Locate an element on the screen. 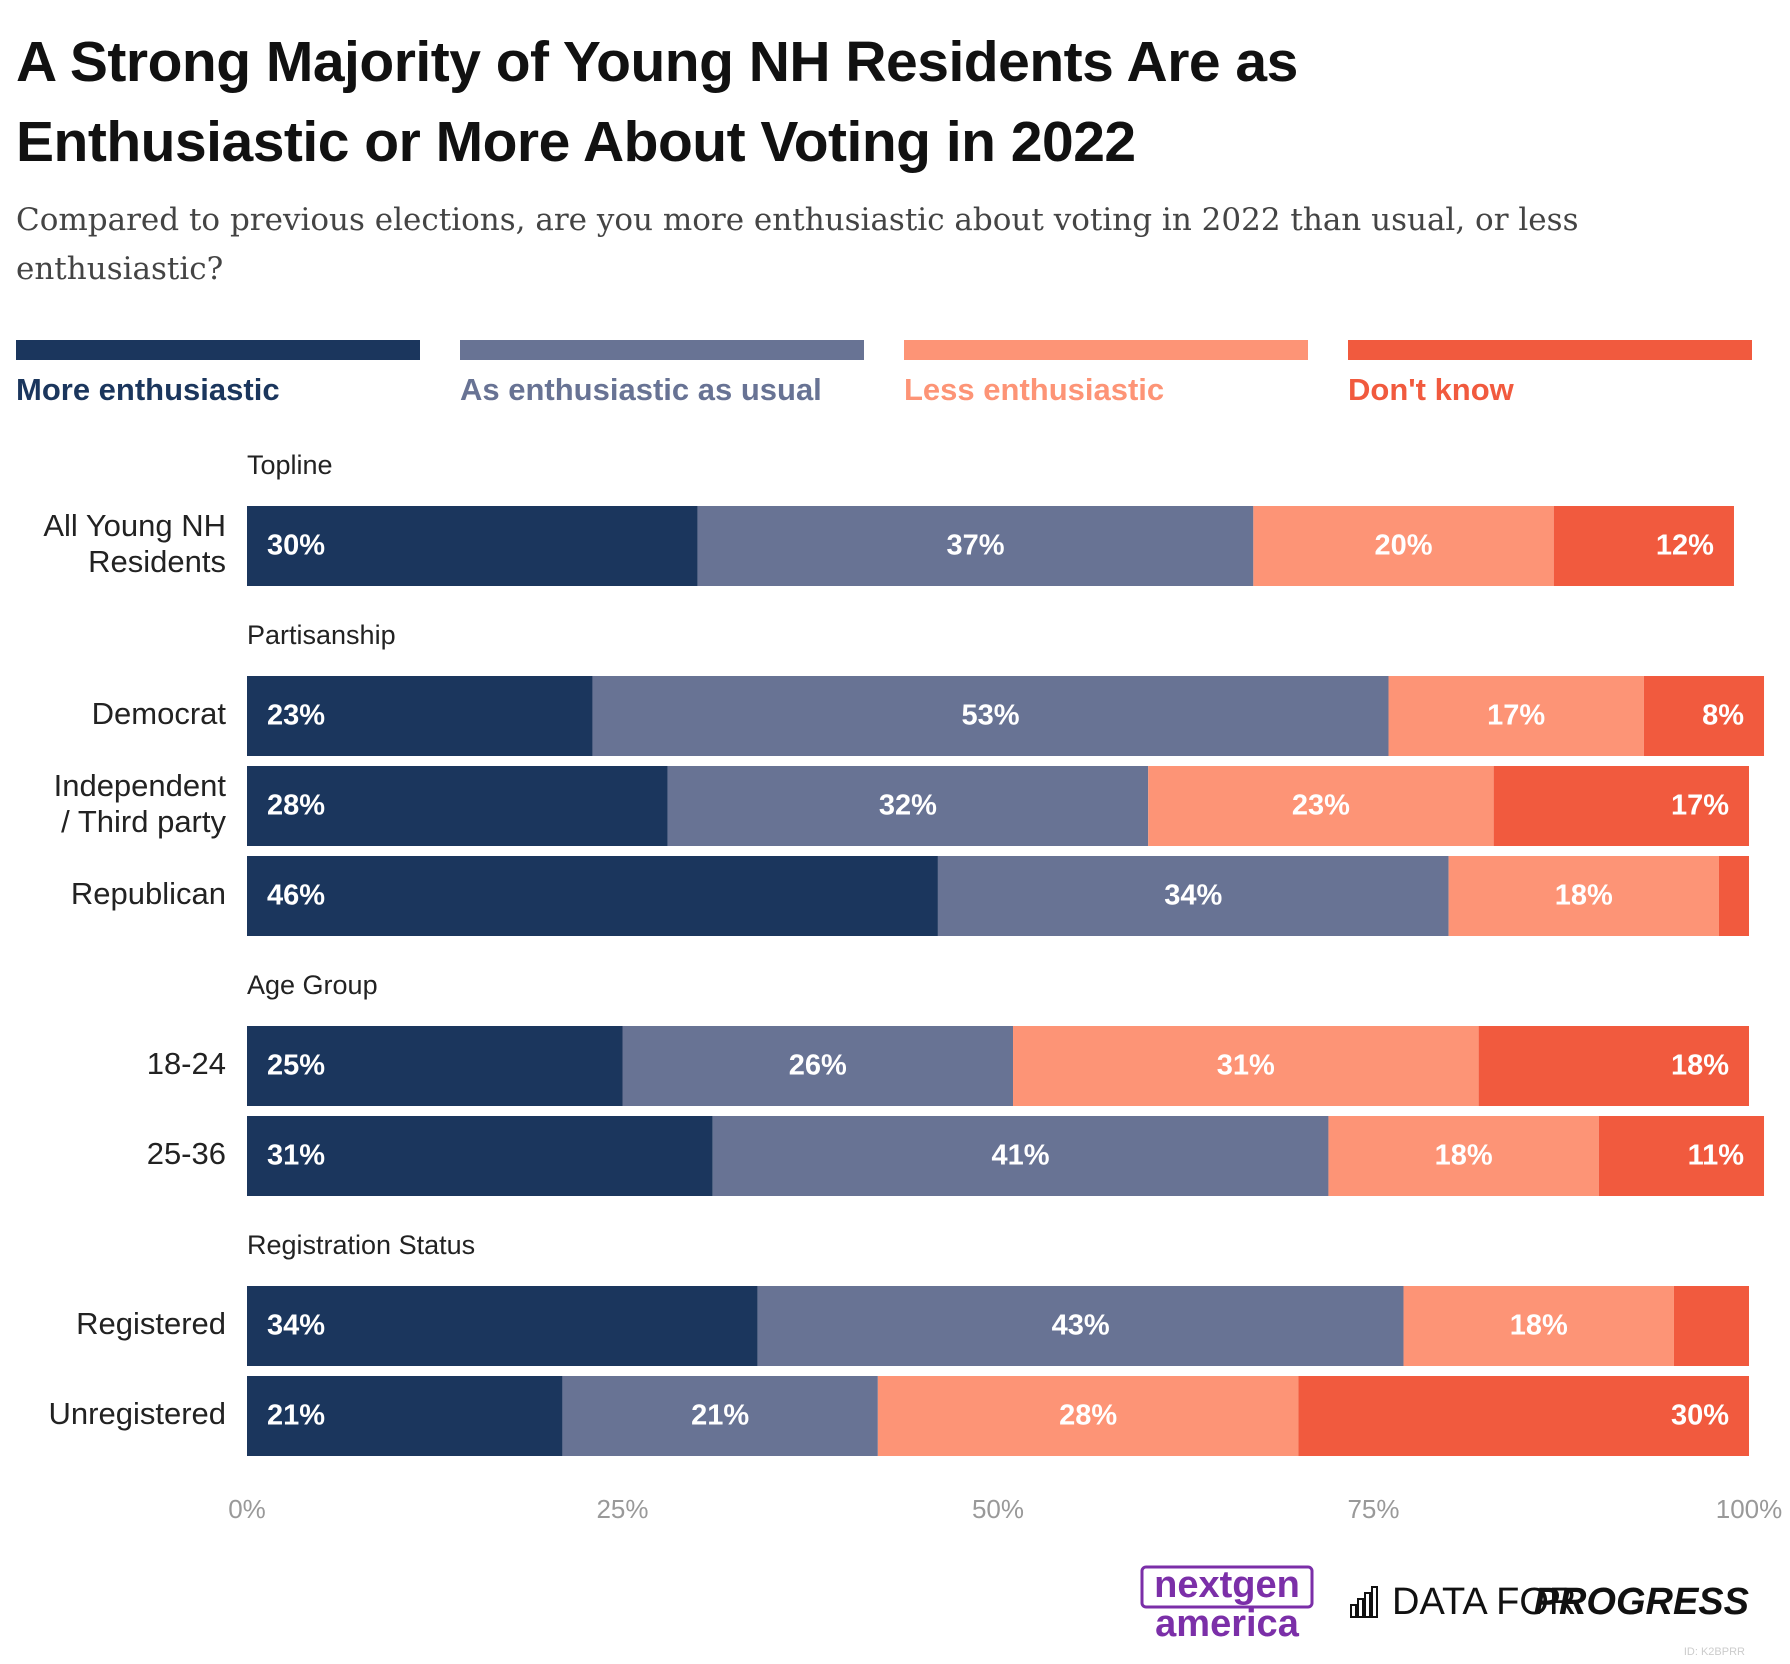  group-label: Registration Status is located at coordinates (361, 1245).